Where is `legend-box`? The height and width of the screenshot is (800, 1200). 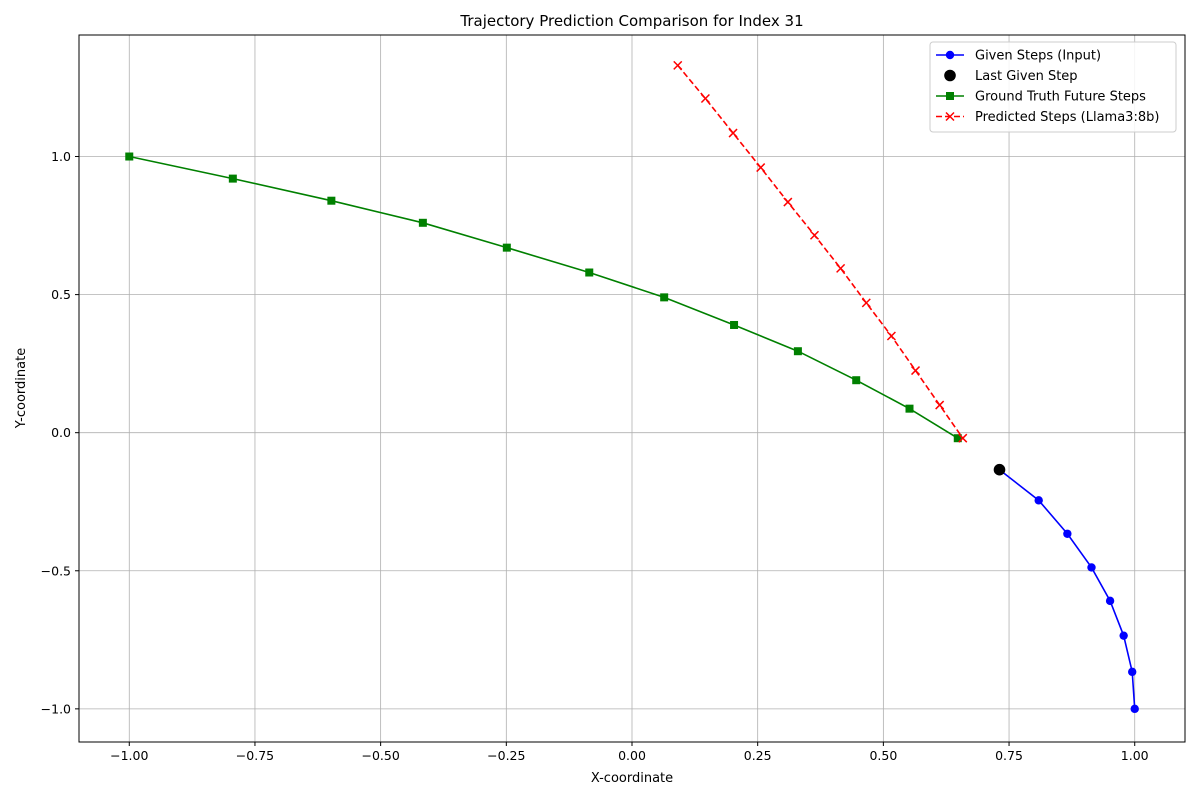
legend-box is located at coordinates (1053, 87).